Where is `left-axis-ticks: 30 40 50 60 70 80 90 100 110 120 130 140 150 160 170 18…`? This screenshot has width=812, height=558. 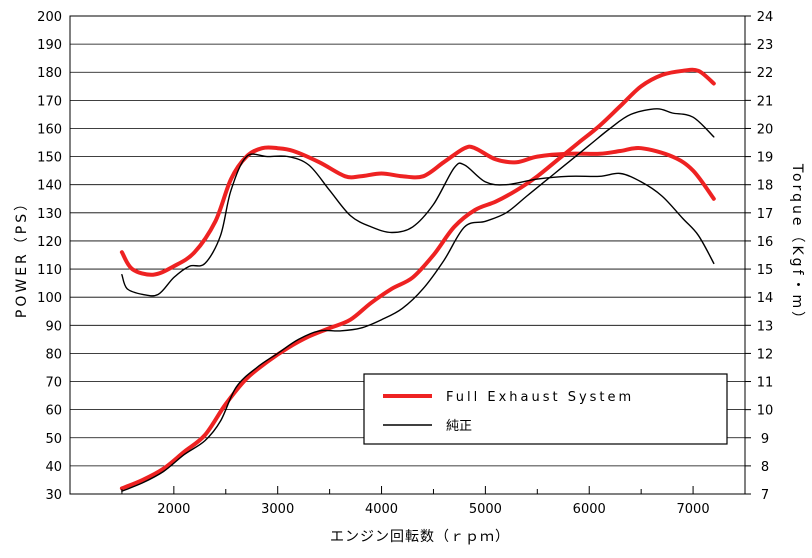
left-axis-ticks: 30 40 50 60 70 80 90 100 110 120 130 140 150 160 170 18… is located at coordinates (49, 256).